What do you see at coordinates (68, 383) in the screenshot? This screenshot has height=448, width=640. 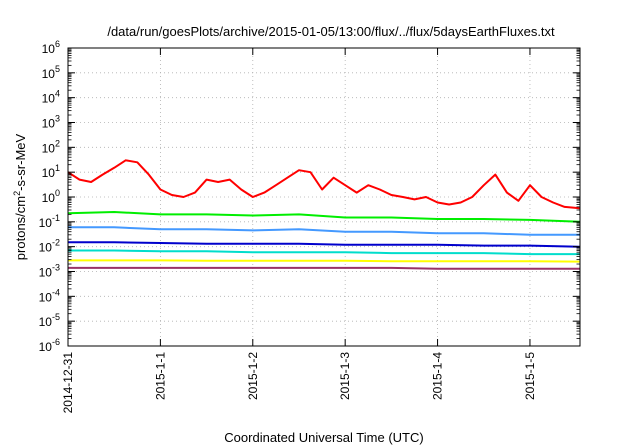 I see `x-tick-label: 2014-12-31` at bounding box center [68, 383].